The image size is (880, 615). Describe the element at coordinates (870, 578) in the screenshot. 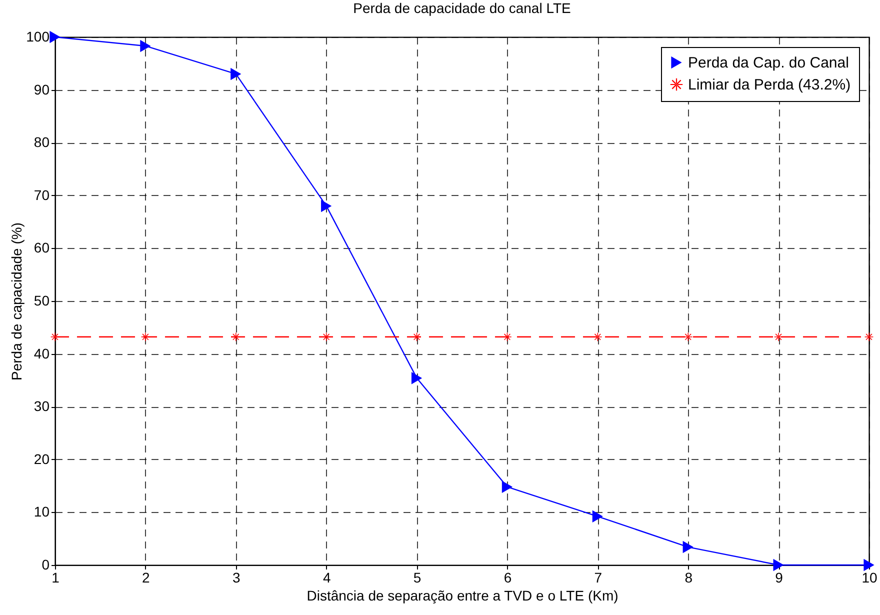

I see `x-tick-label: 10` at that location.